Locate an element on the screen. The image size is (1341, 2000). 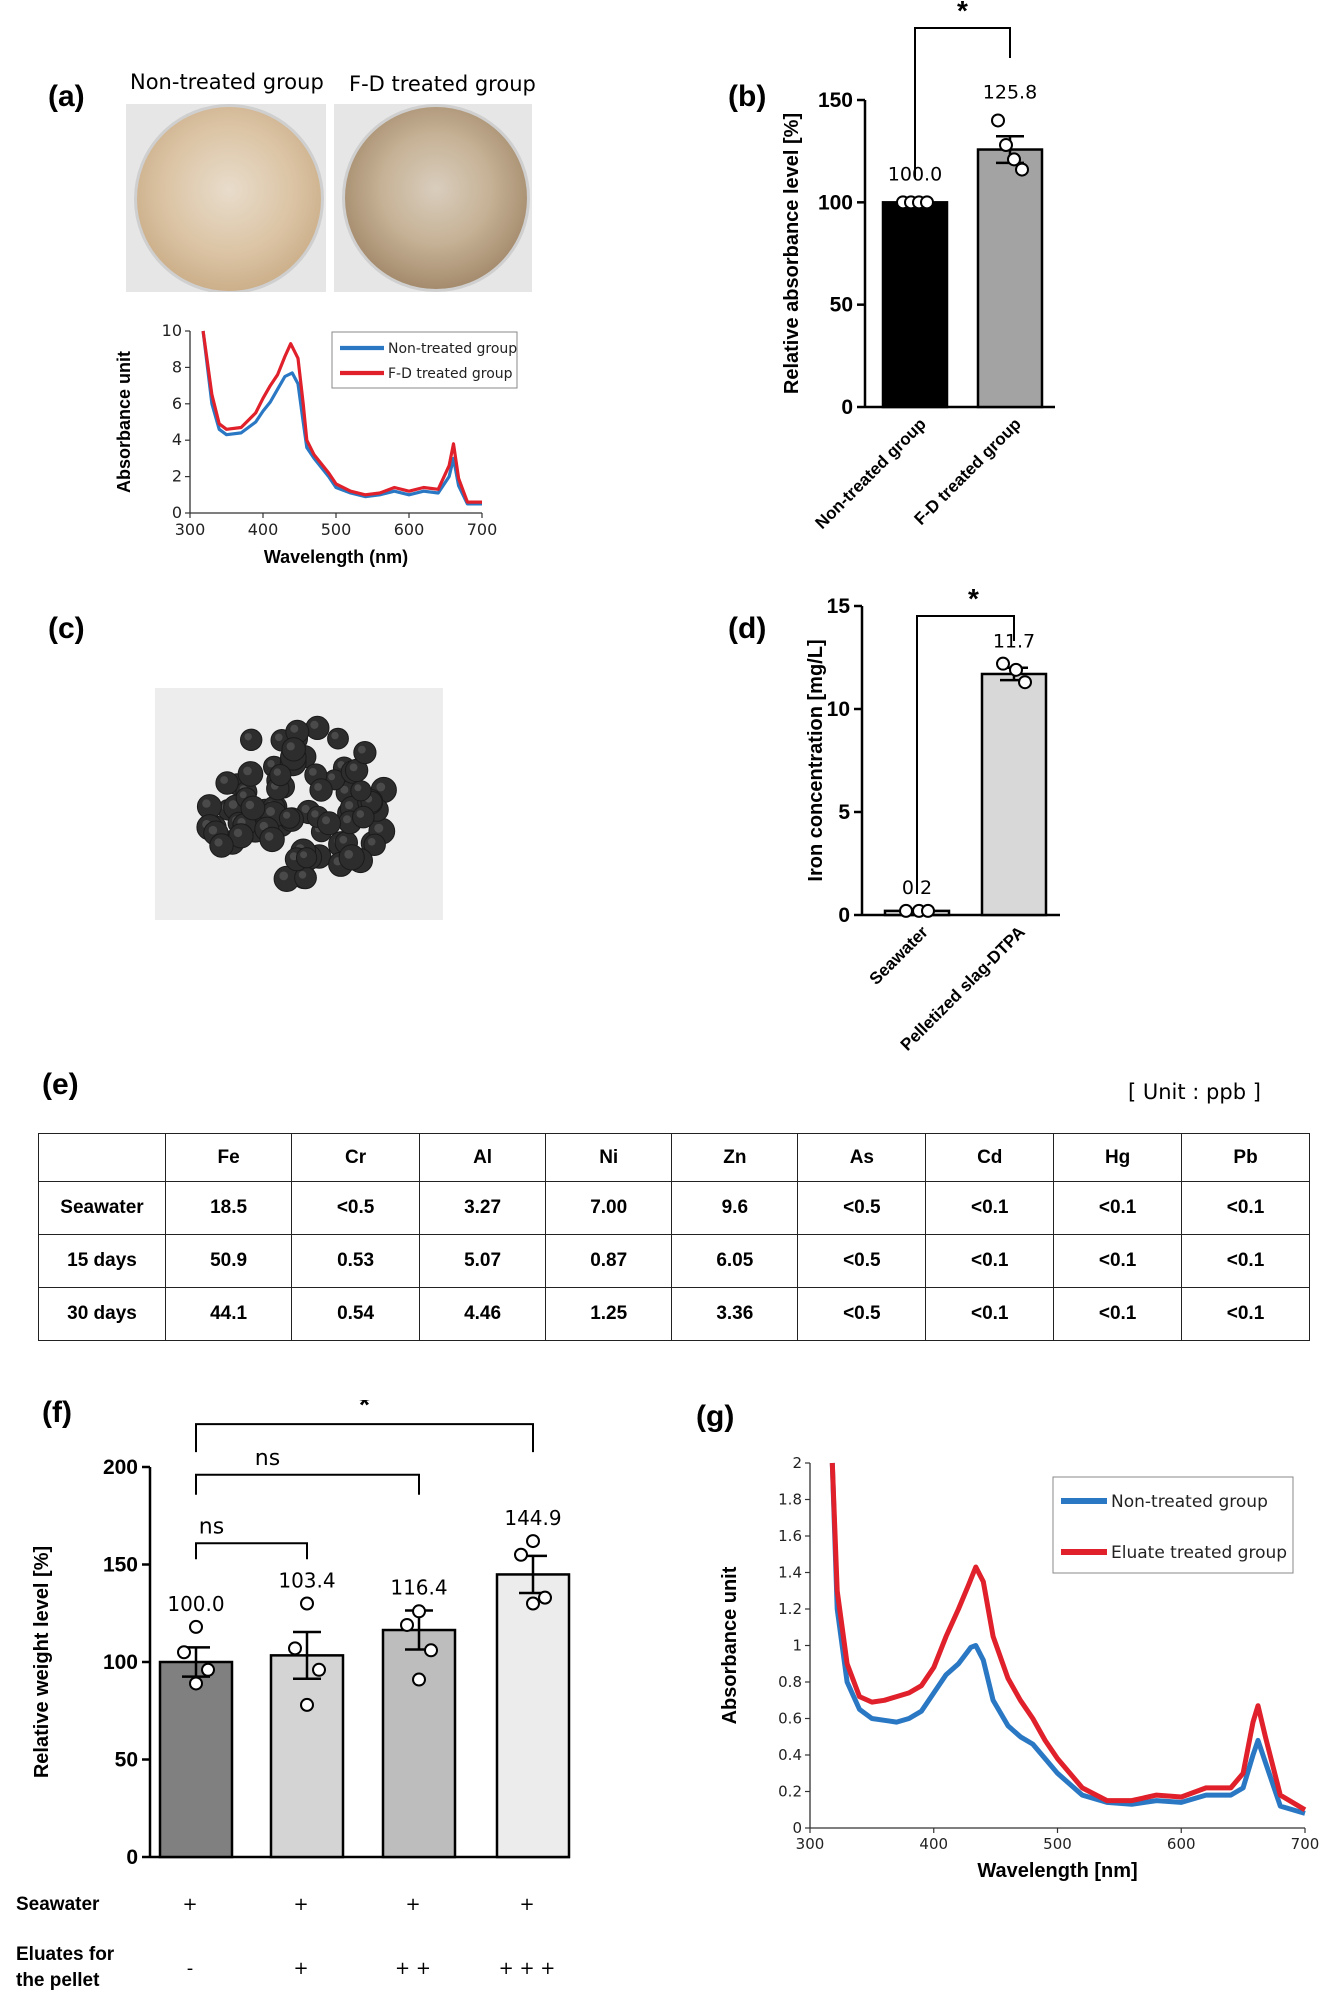
table-cell: 44.1 is located at coordinates (228, 1314).